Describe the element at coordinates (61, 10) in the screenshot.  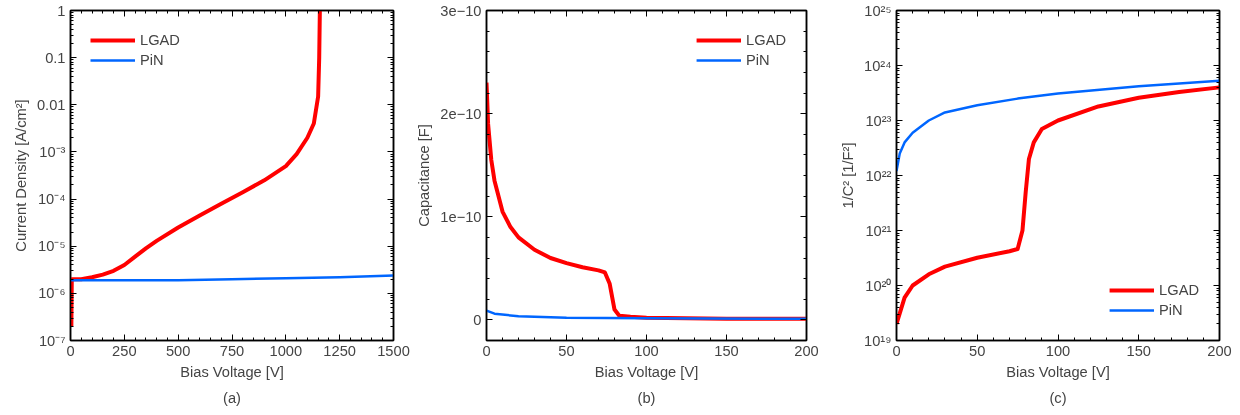
I see `y-tick-label: 1` at that location.